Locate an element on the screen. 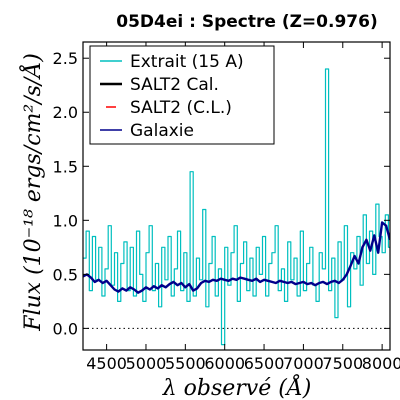 The image size is (400, 400). y-tick-label: 0.5 is located at coordinates (65, 274).